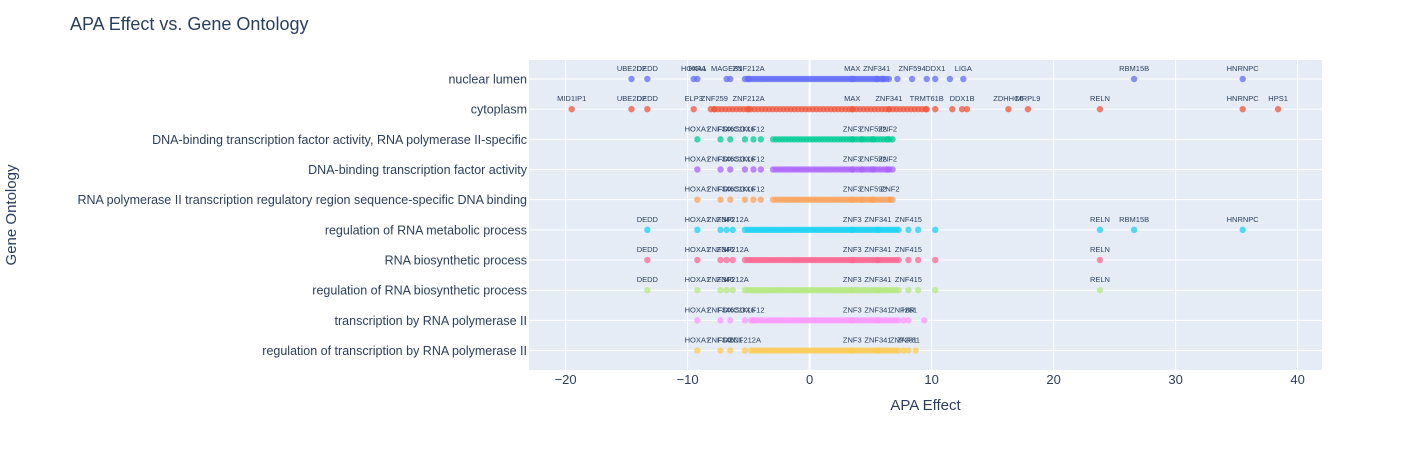  Describe the element at coordinates (852, 98) in the screenshot. I see `point-label: MAX` at that location.